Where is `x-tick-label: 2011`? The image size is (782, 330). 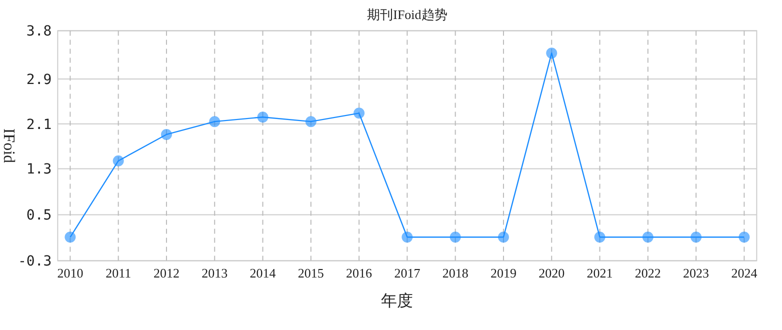 x-tick-label: 2011 is located at coordinates (119, 273).